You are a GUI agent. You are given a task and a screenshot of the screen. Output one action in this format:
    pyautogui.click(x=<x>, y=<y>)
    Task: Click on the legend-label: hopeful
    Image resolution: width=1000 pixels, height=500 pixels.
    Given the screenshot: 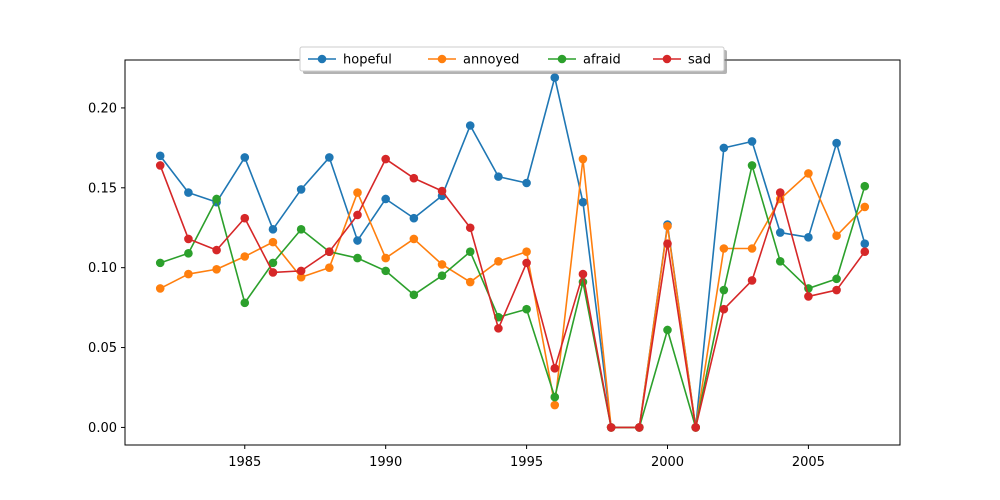 What is the action you would take?
    pyautogui.click(x=367, y=60)
    